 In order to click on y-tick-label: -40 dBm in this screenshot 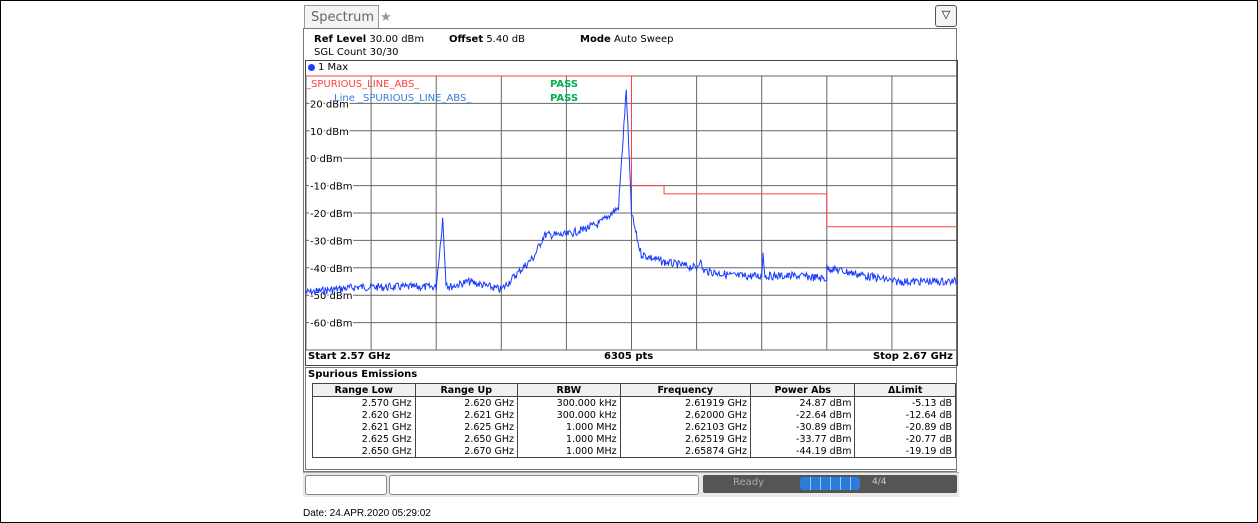, I will do `click(331, 269)`.